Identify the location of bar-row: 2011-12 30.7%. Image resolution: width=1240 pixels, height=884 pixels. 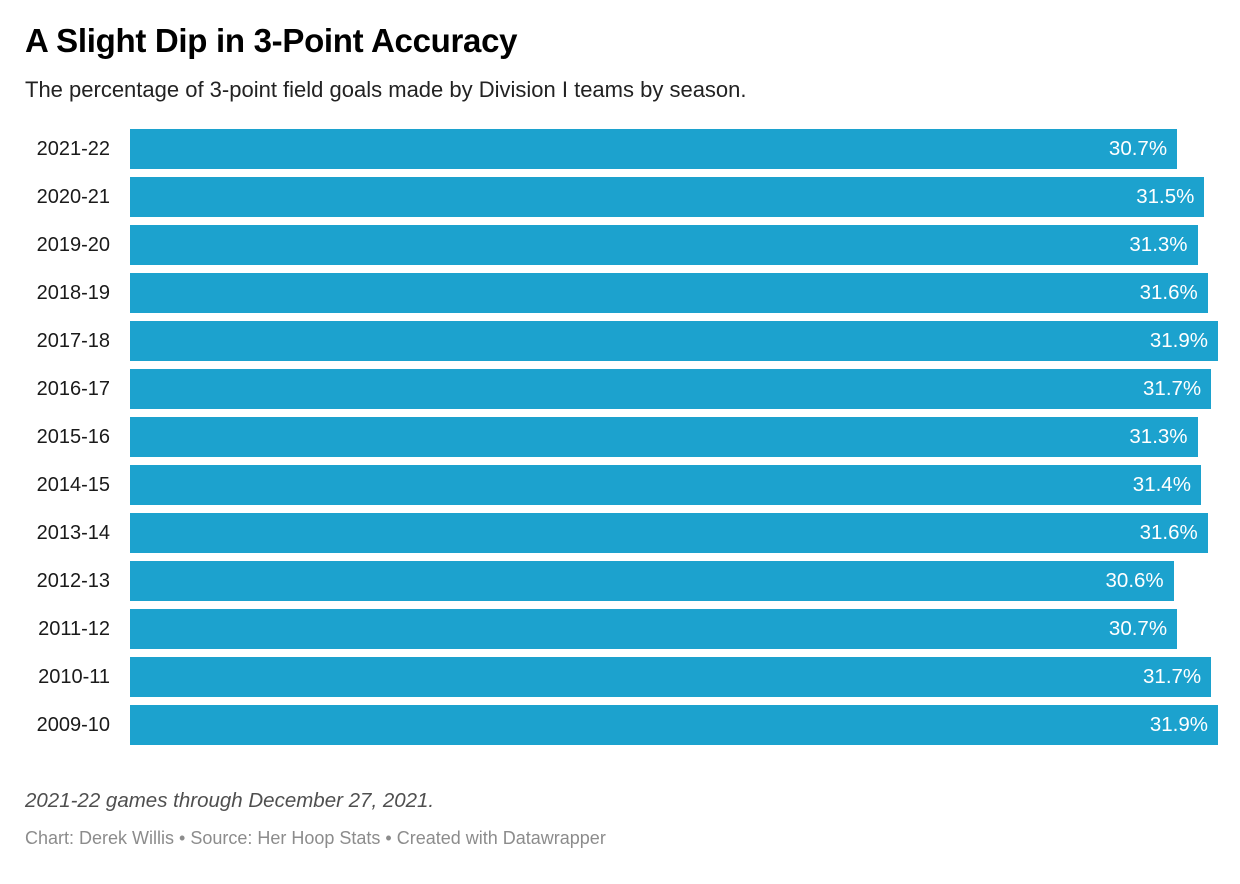
(621, 629).